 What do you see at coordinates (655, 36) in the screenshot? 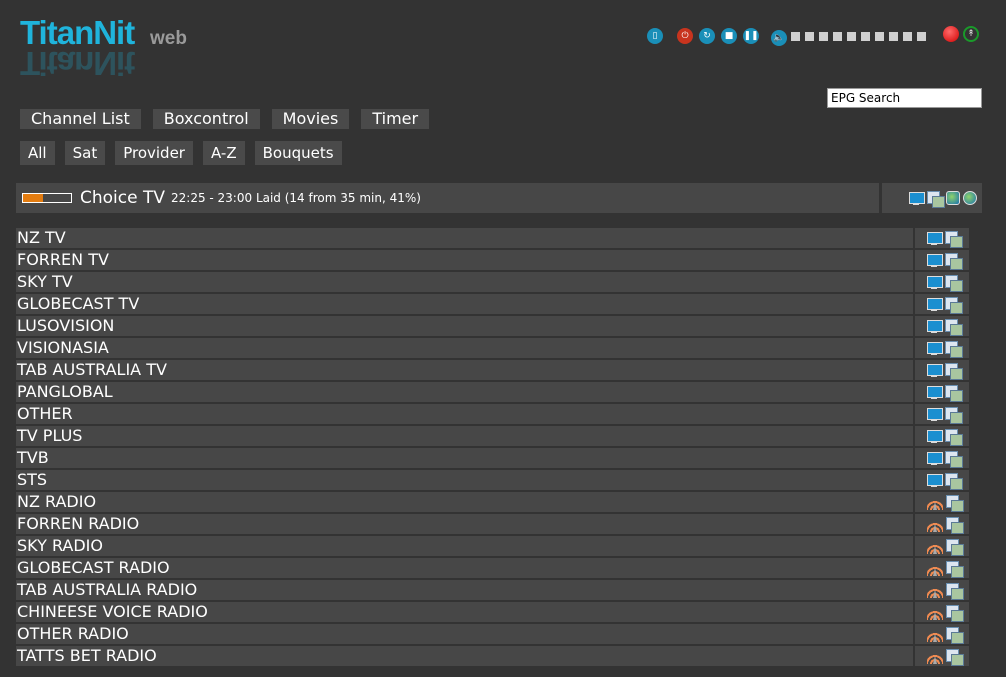
I see `remote-icon: ▯` at bounding box center [655, 36].